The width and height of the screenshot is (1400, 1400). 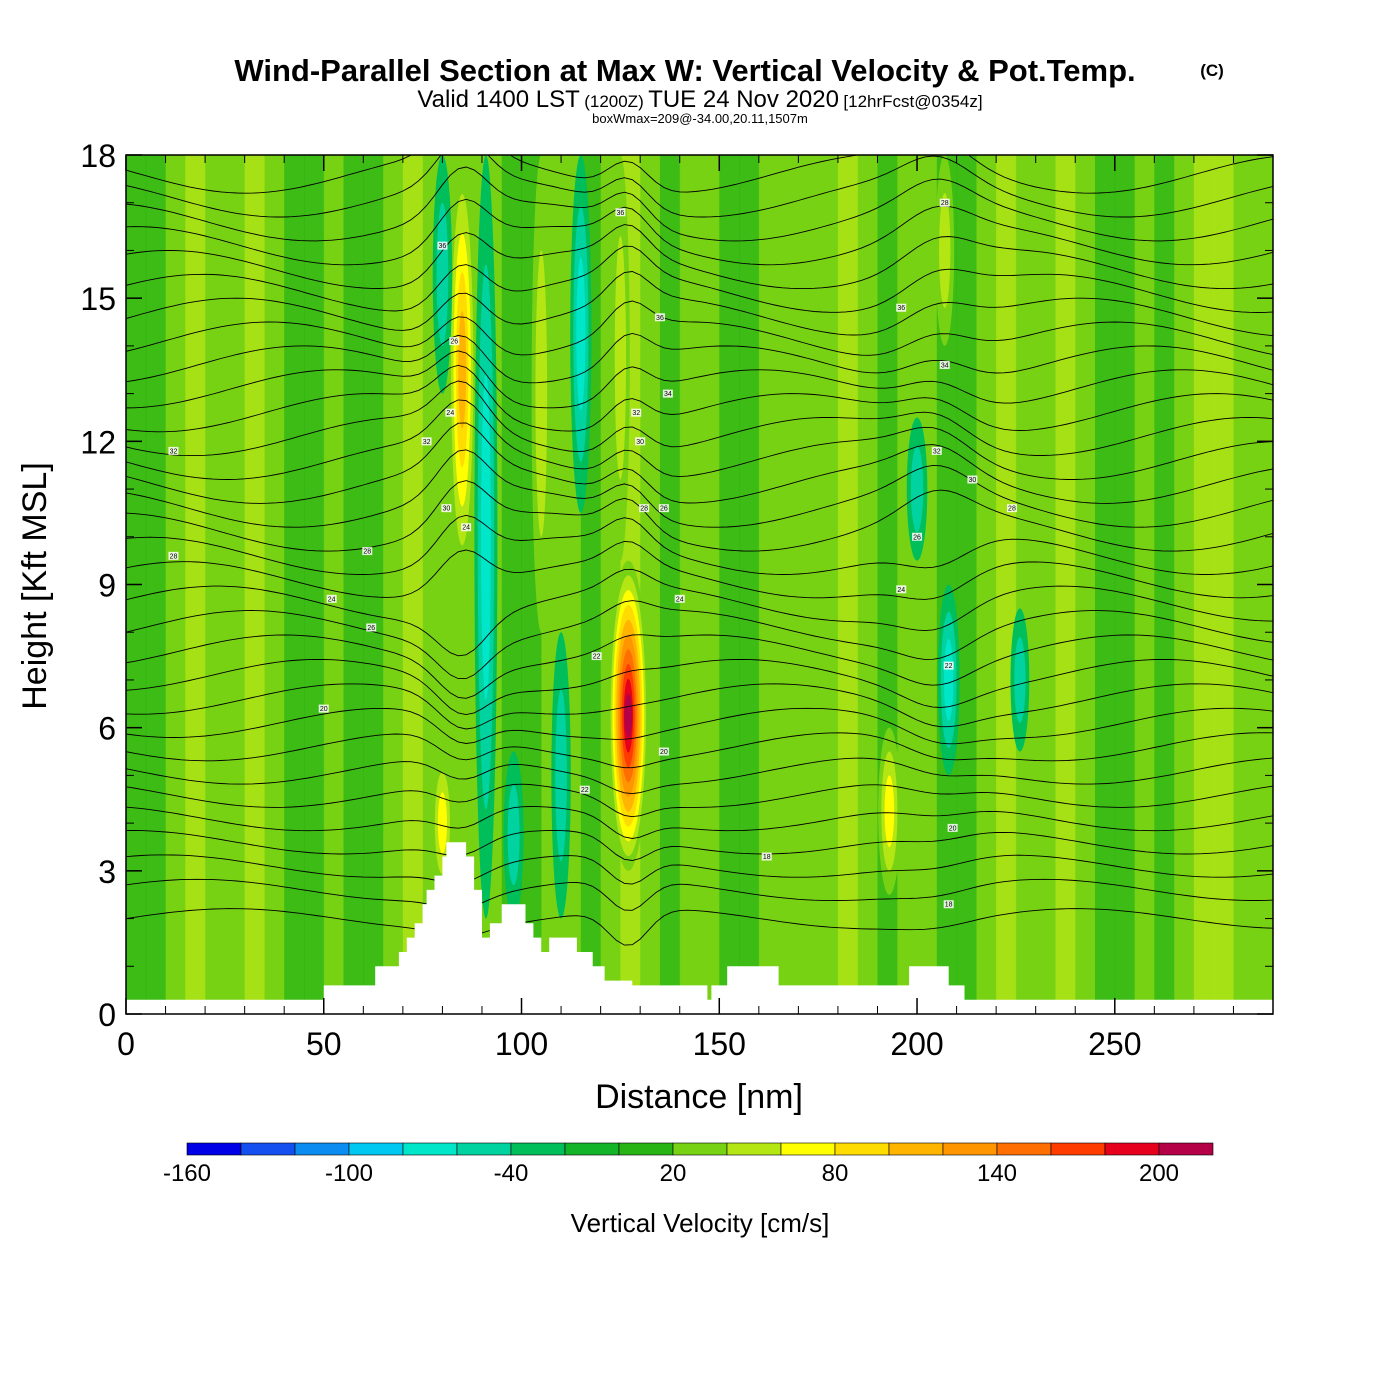 I want to click on x-tick-label: 50, so click(x=324, y=1044).